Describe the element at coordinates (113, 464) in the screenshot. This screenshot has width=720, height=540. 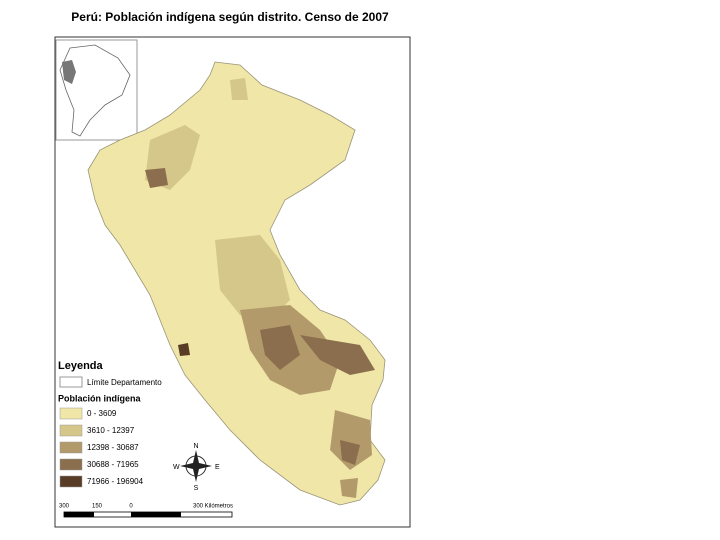
I see `legend-label: 30688 - 71965` at that location.